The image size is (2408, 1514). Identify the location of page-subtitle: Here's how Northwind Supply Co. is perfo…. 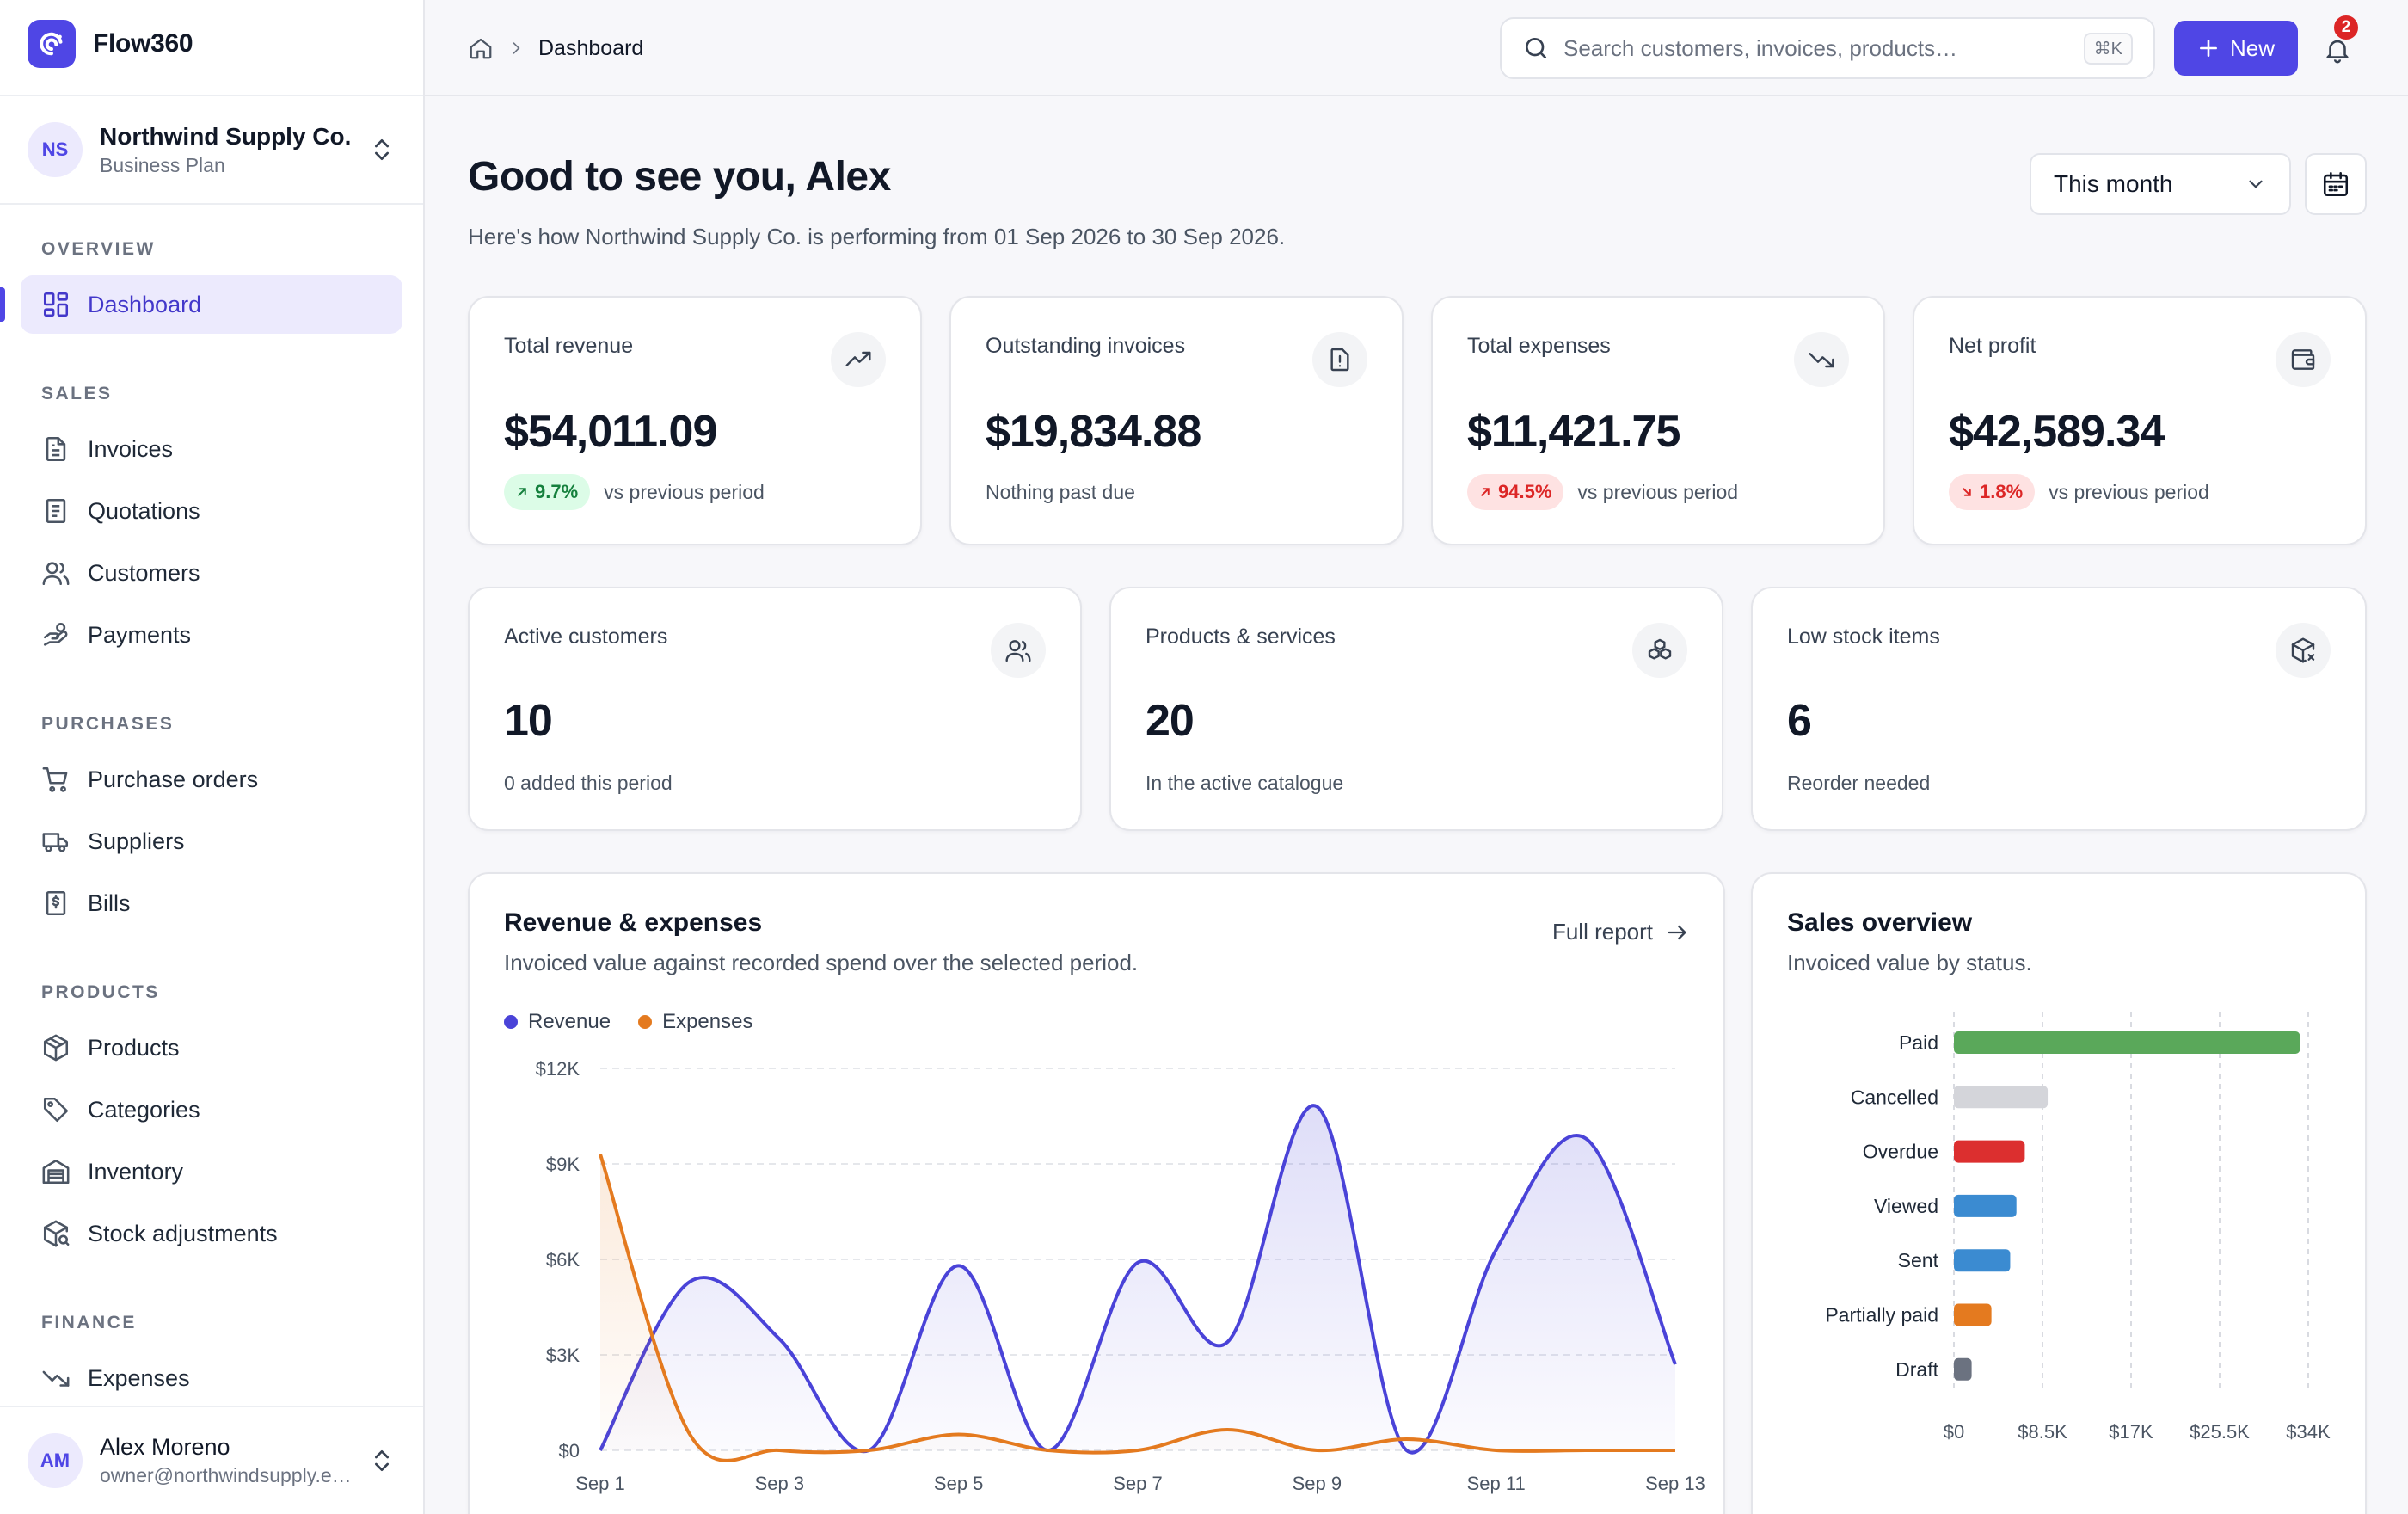
(877, 237).